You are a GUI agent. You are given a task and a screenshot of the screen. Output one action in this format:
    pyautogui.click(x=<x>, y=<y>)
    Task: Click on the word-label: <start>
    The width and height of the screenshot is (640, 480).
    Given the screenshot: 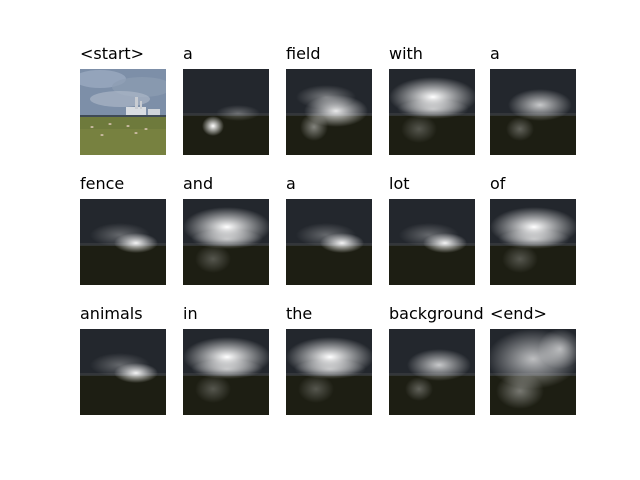 What is the action you would take?
    pyautogui.click(x=114, y=55)
    